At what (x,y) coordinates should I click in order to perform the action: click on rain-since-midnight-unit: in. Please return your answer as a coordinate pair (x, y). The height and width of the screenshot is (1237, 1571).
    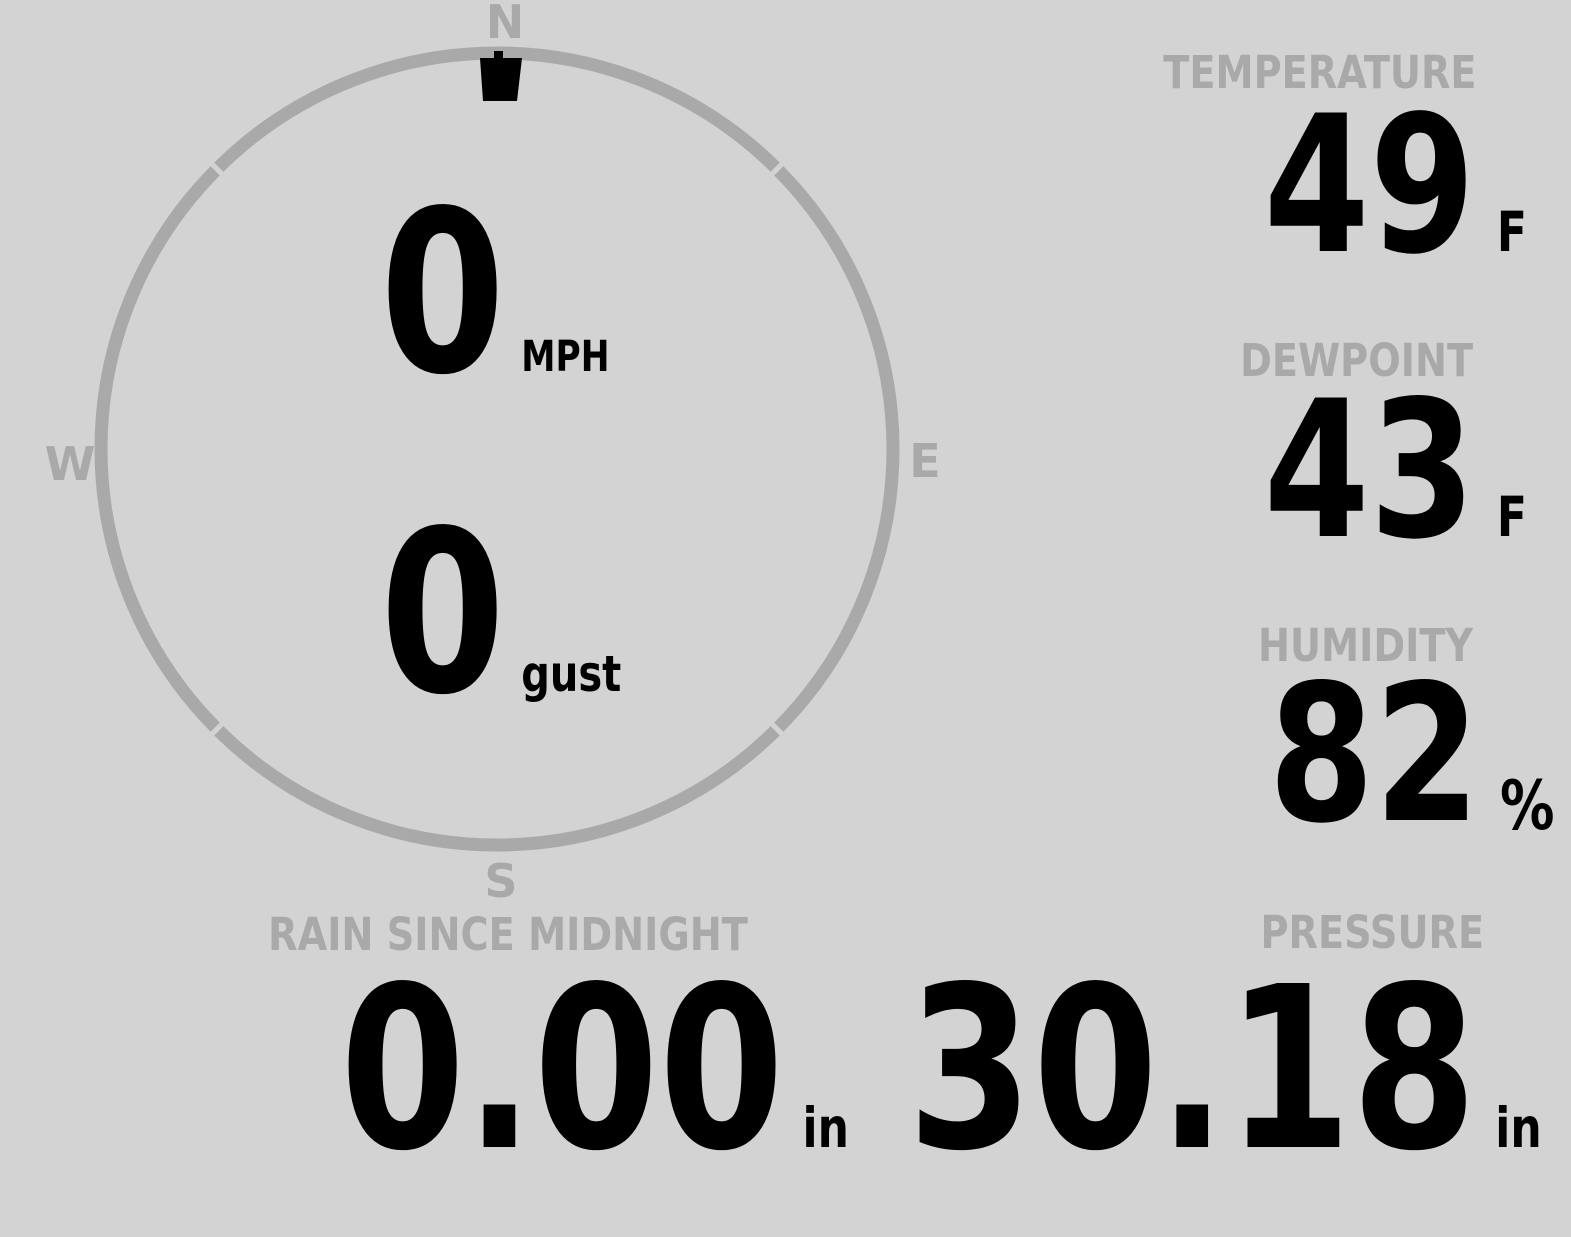
    Looking at the image, I should click on (825, 1128).